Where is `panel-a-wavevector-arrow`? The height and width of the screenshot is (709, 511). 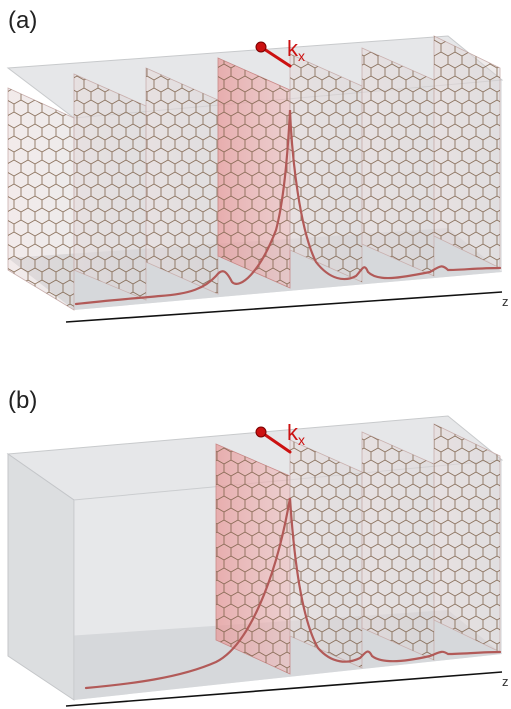 panel-a-wavevector-arrow is located at coordinates (275, 56).